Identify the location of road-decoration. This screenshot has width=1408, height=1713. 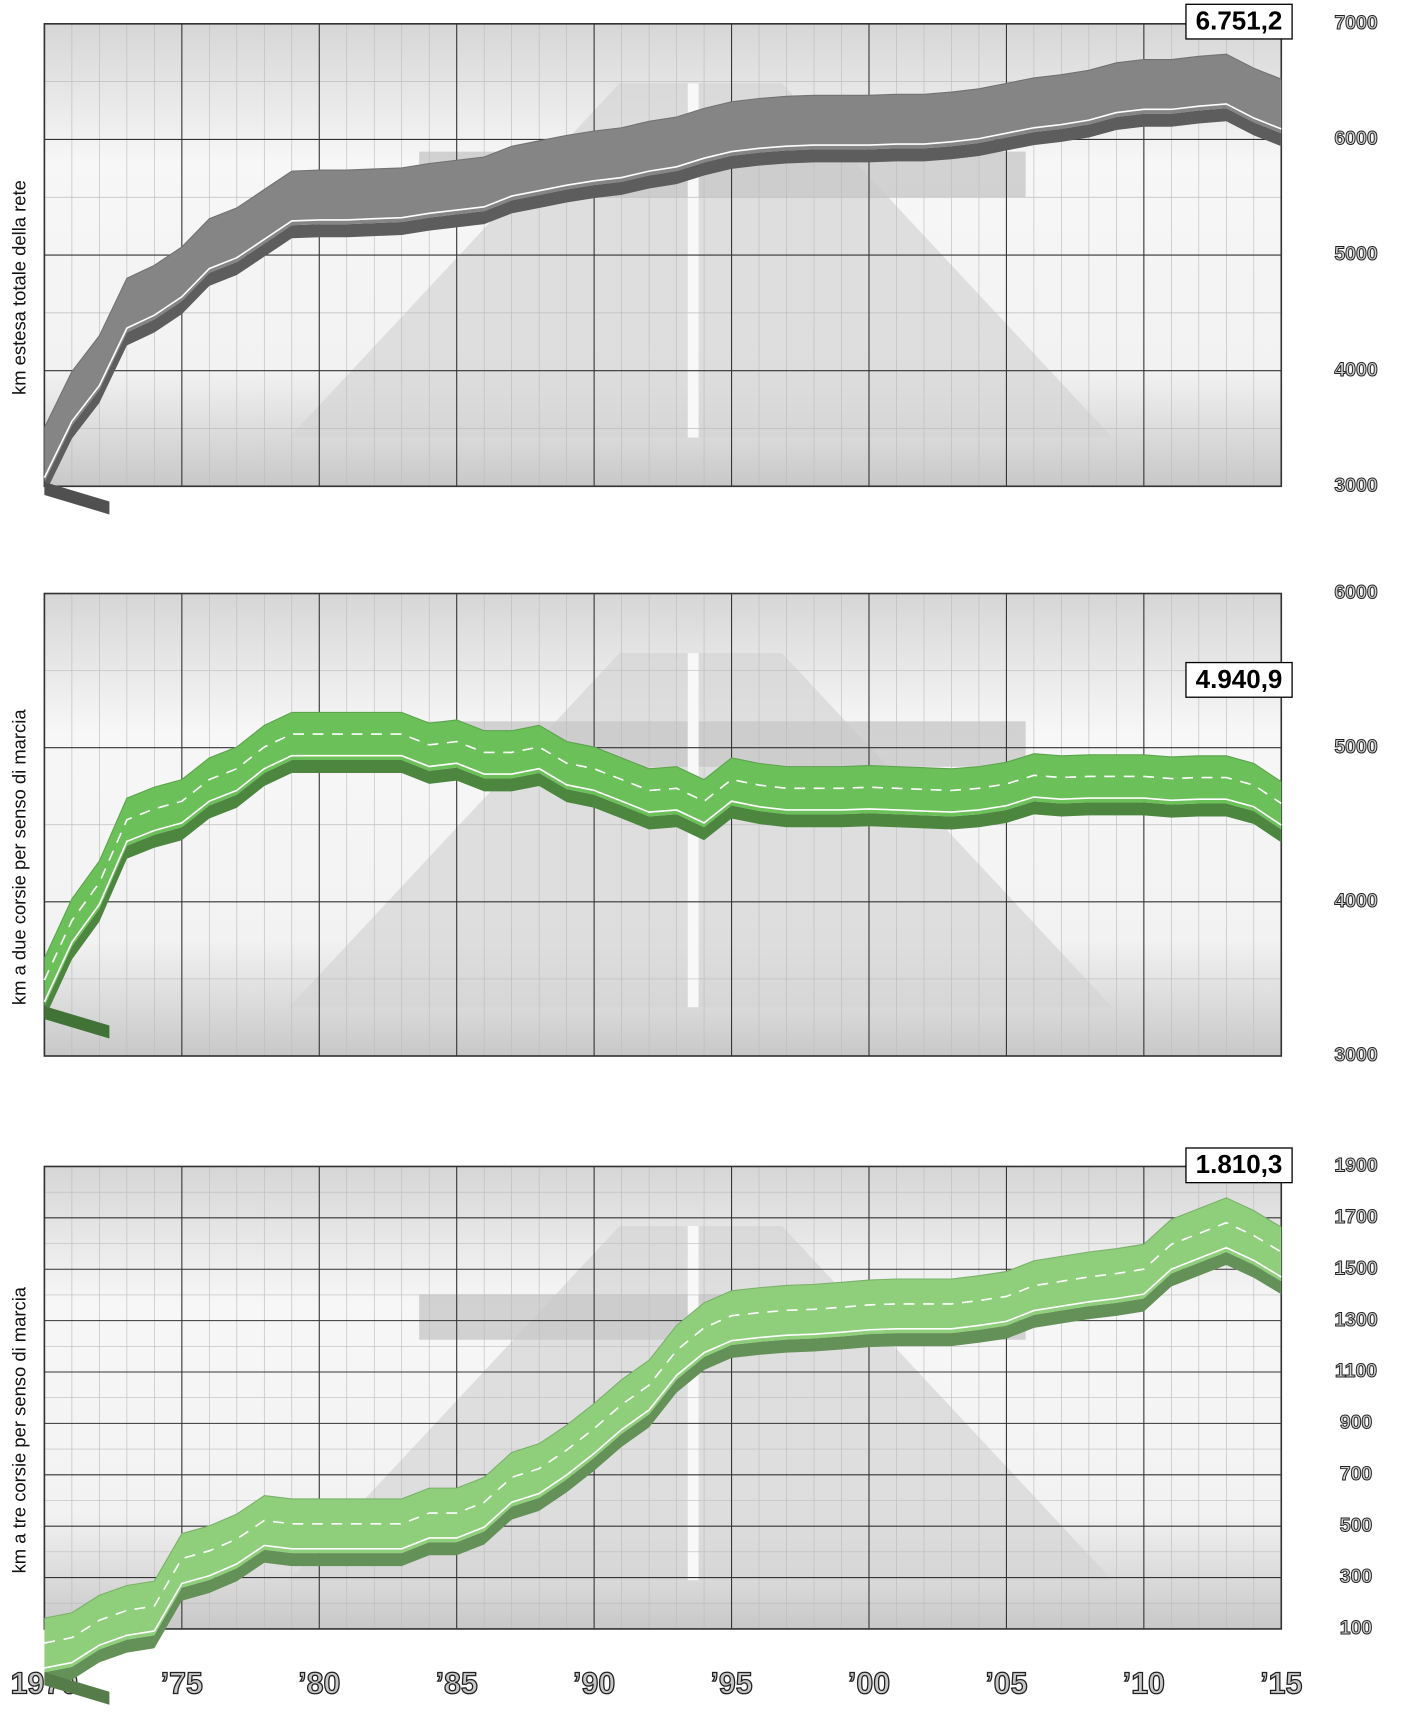
(701, 260).